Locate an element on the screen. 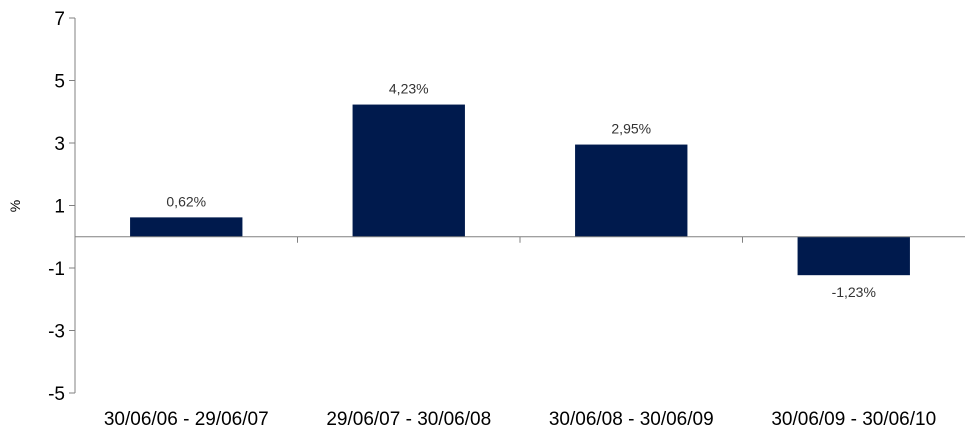 This screenshot has width=965, height=434. y-tick-label: 5 is located at coordinates (59, 82).